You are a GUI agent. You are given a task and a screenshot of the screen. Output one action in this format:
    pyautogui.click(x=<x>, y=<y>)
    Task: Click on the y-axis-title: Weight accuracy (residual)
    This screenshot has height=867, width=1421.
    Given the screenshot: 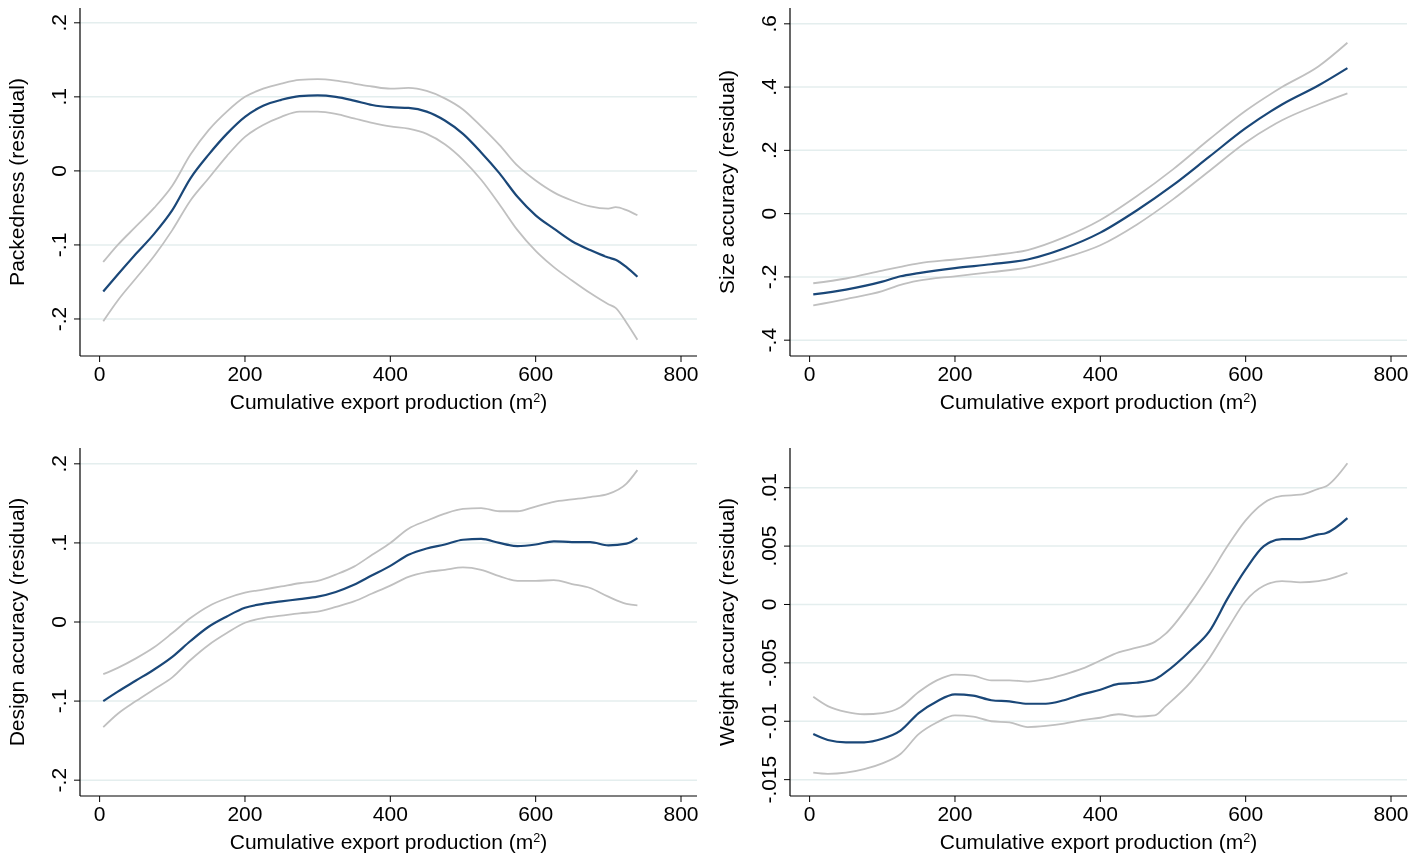 What is the action you would take?
    pyautogui.click(x=726, y=622)
    